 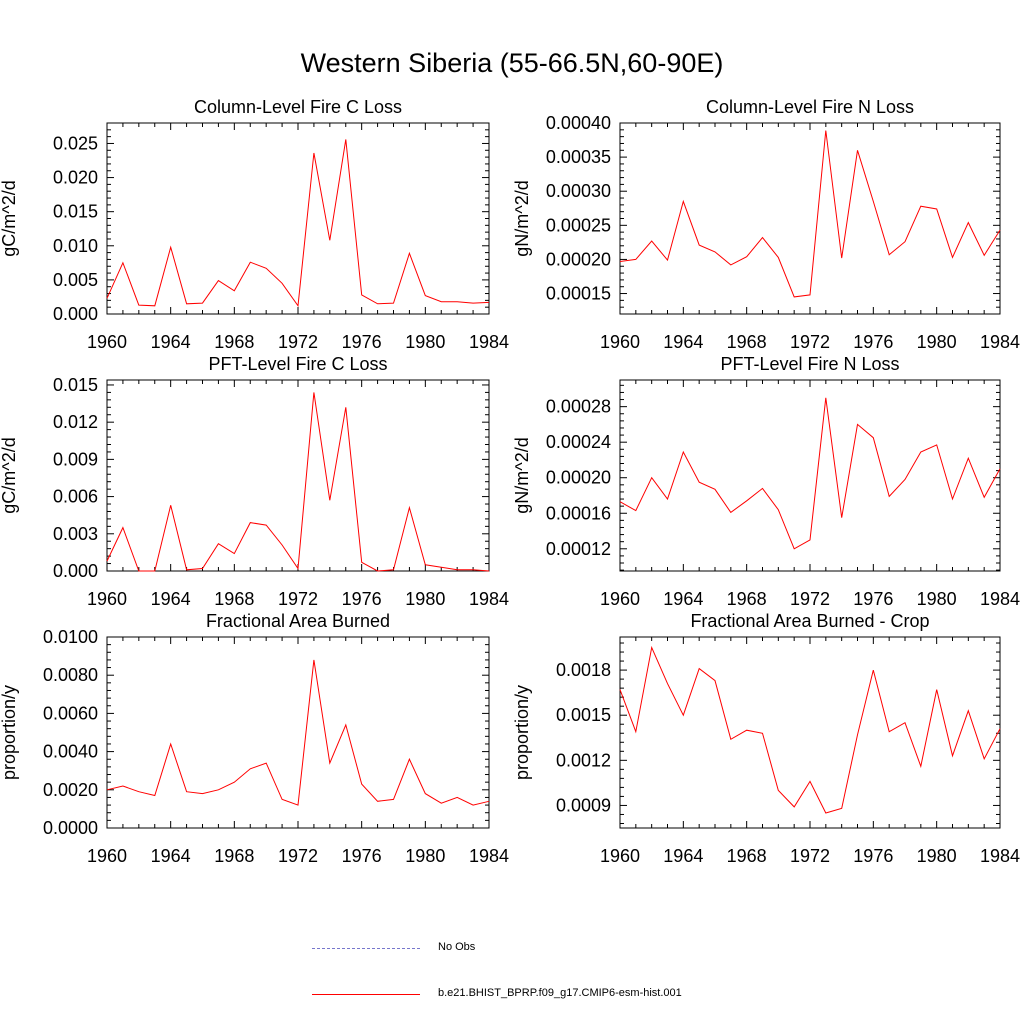 I want to click on legend-item-no-obs: No Obs, so click(x=522, y=949).